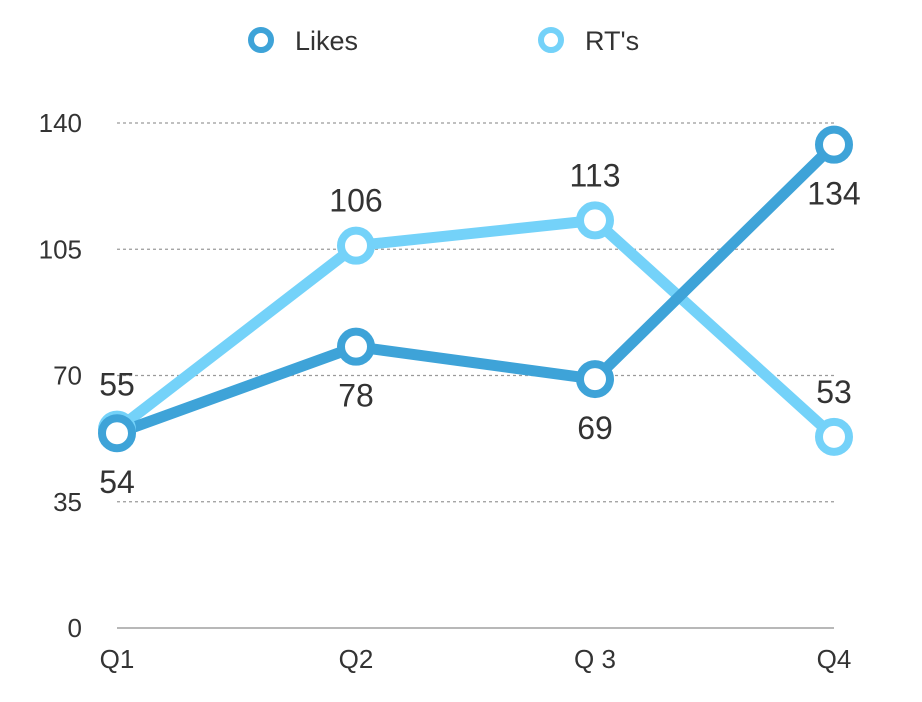 The height and width of the screenshot is (702, 922). What do you see at coordinates (834, 392) in the screenshot?
I see `data-label-rts: 53` at bounding box center [834, 392].